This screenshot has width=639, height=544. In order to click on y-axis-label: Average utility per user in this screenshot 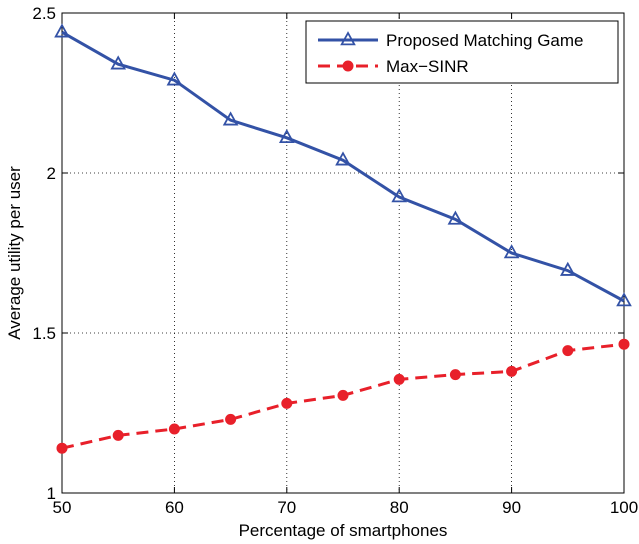, I will do `click(14, 253)`.